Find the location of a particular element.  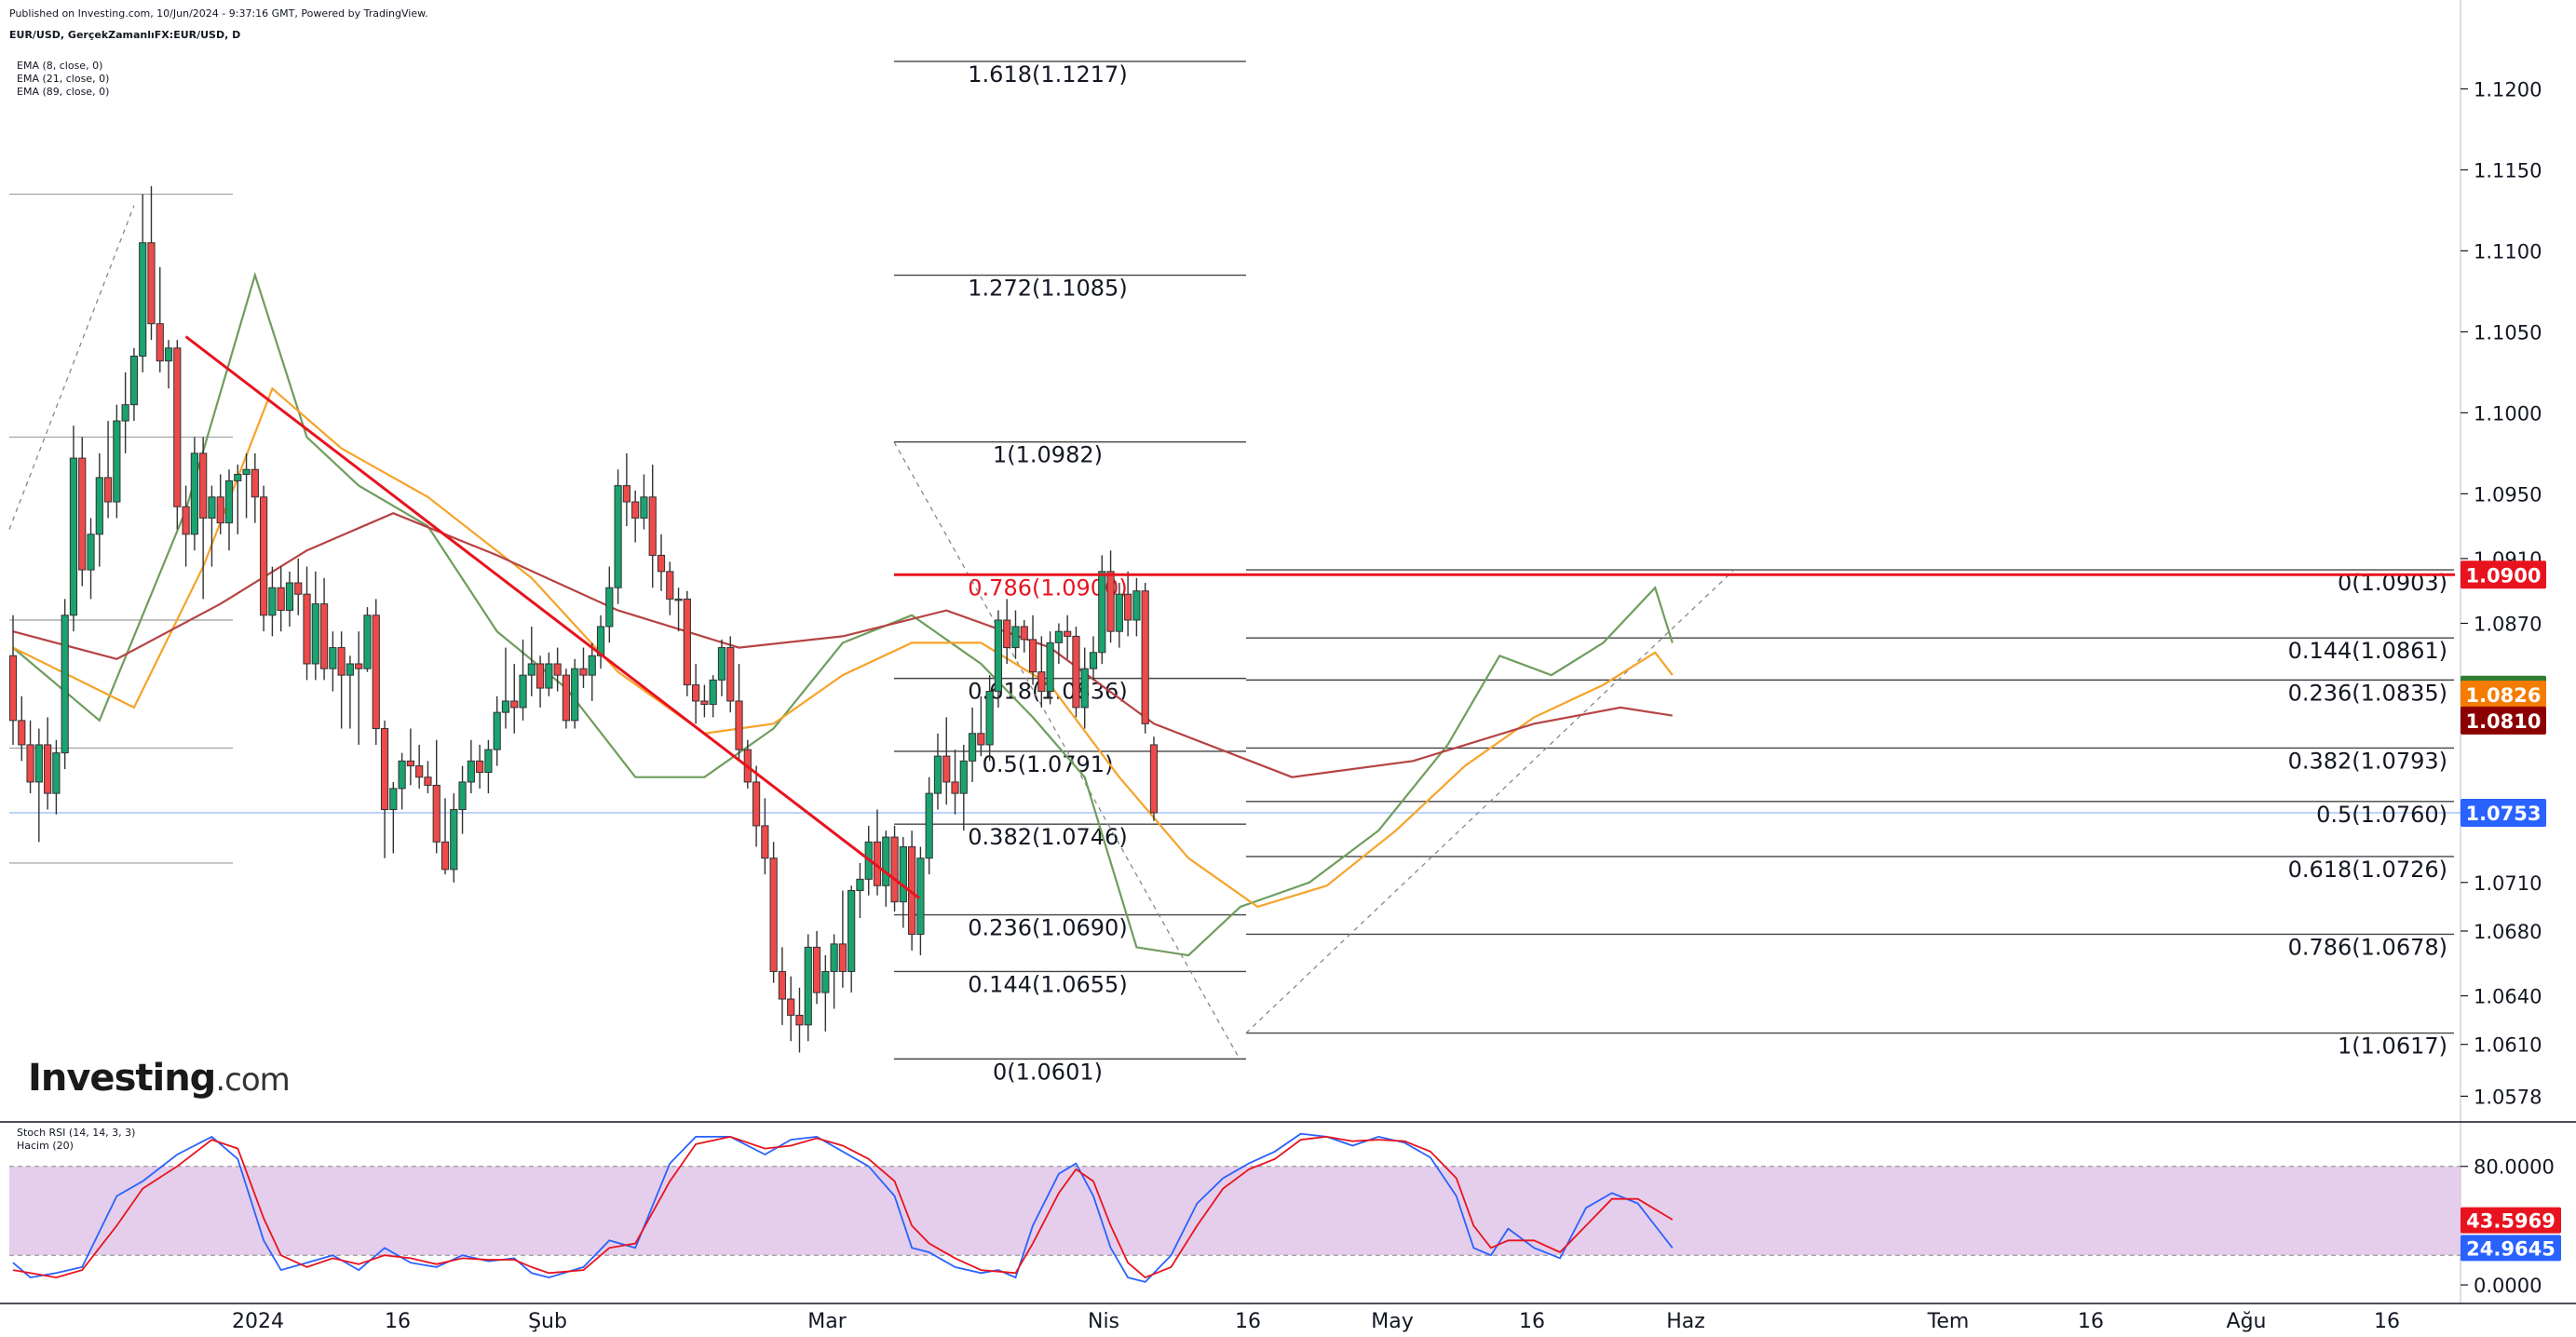

ema-legend-21: EMA (21, close, 0) is located at coordinates (63, 79).